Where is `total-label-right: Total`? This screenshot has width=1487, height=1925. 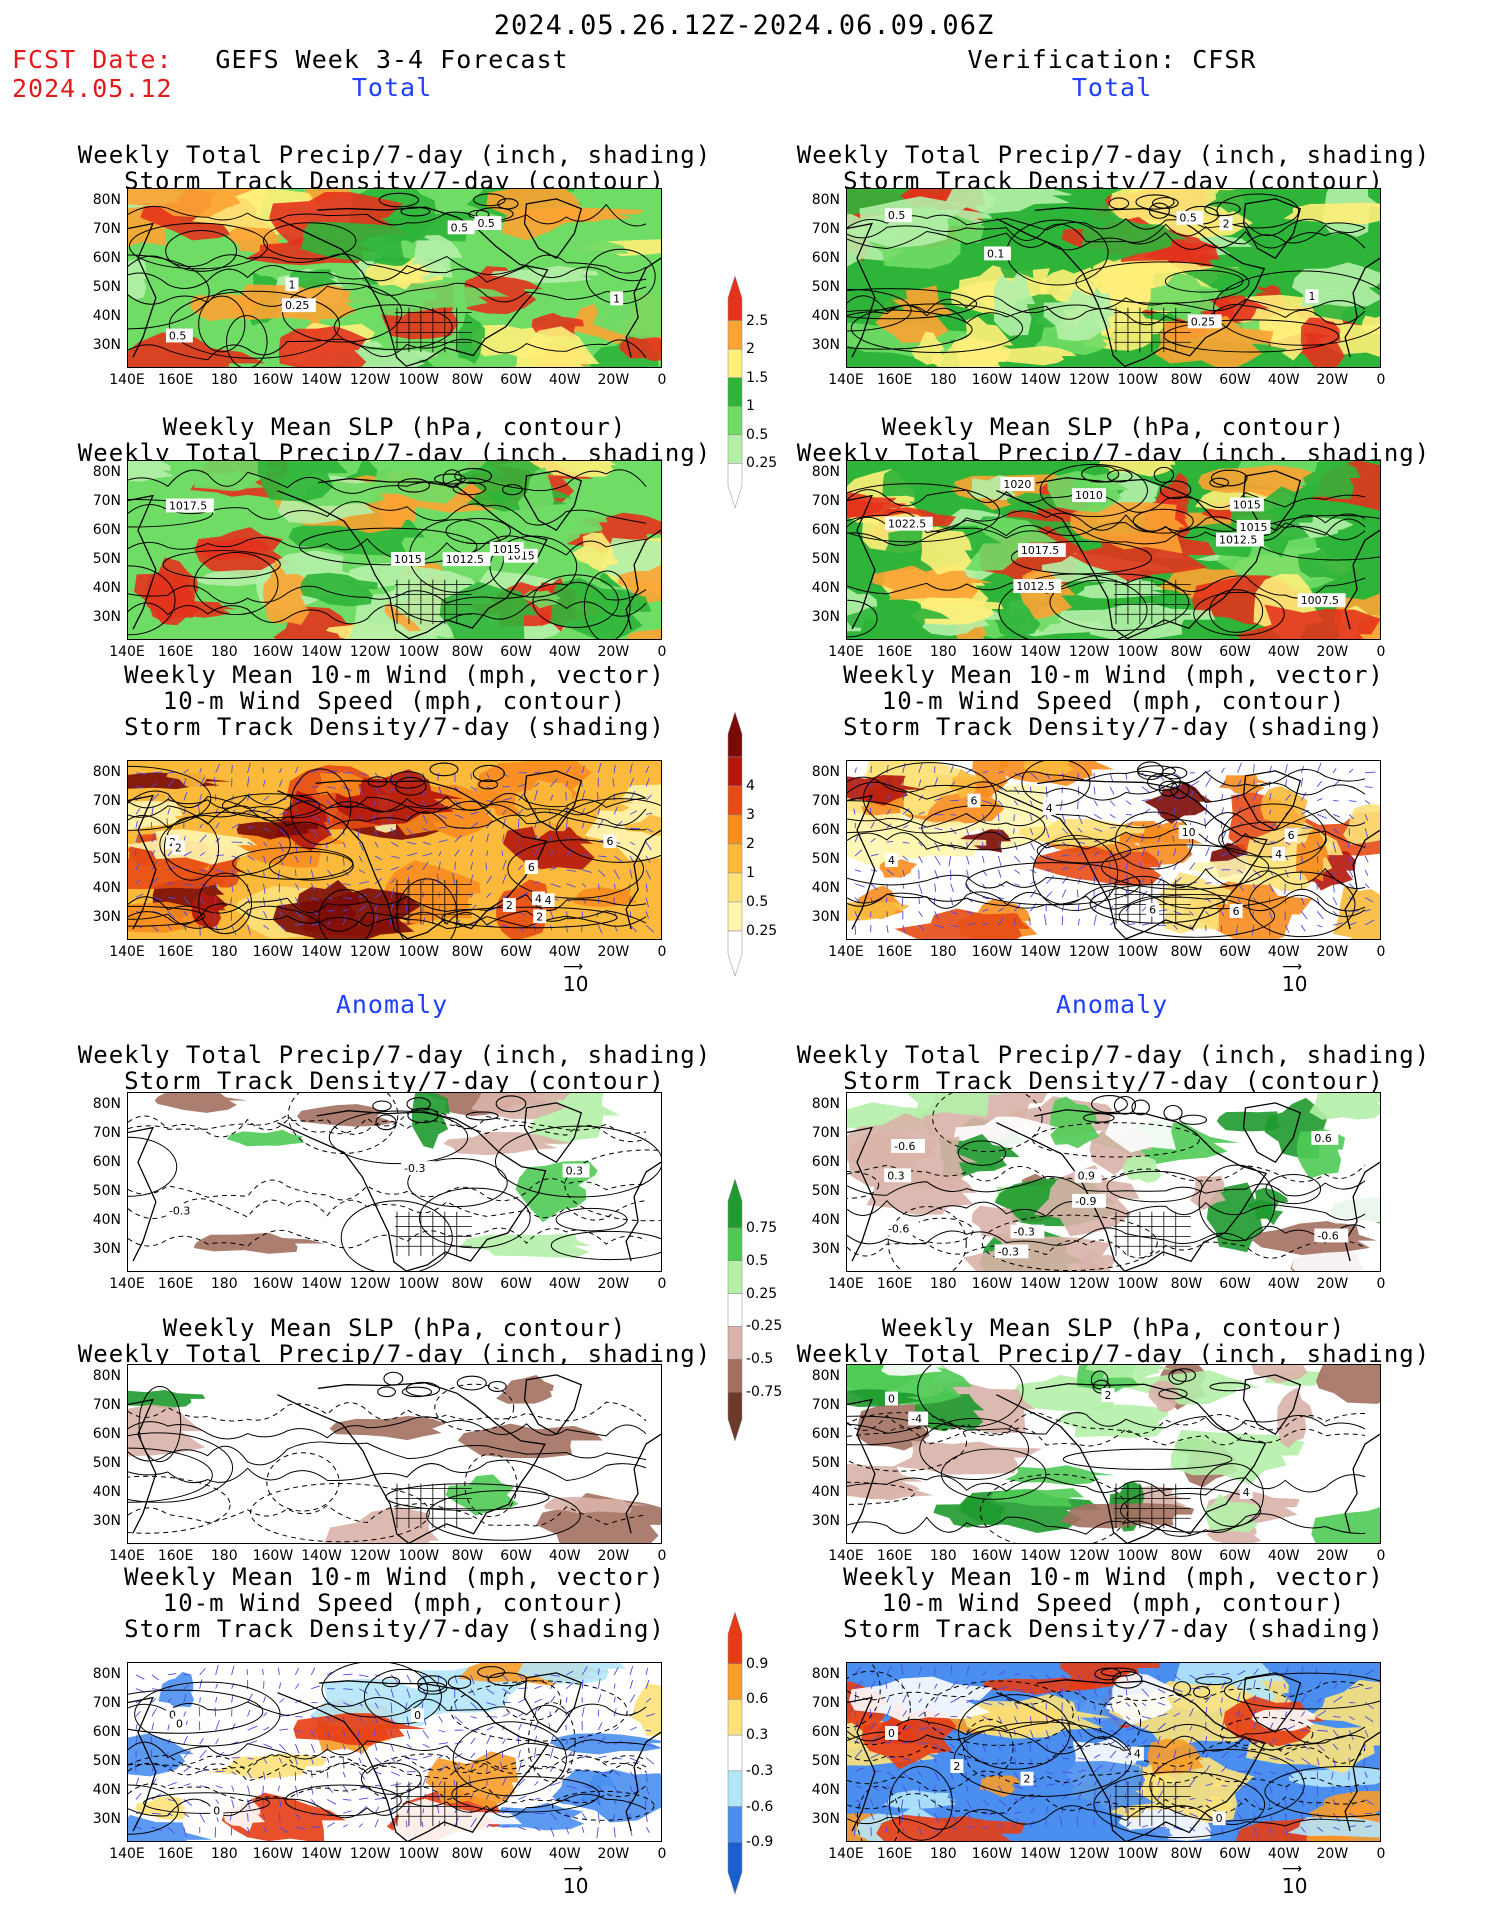 total-label-right: Total is located at coordinates (1112, 87).